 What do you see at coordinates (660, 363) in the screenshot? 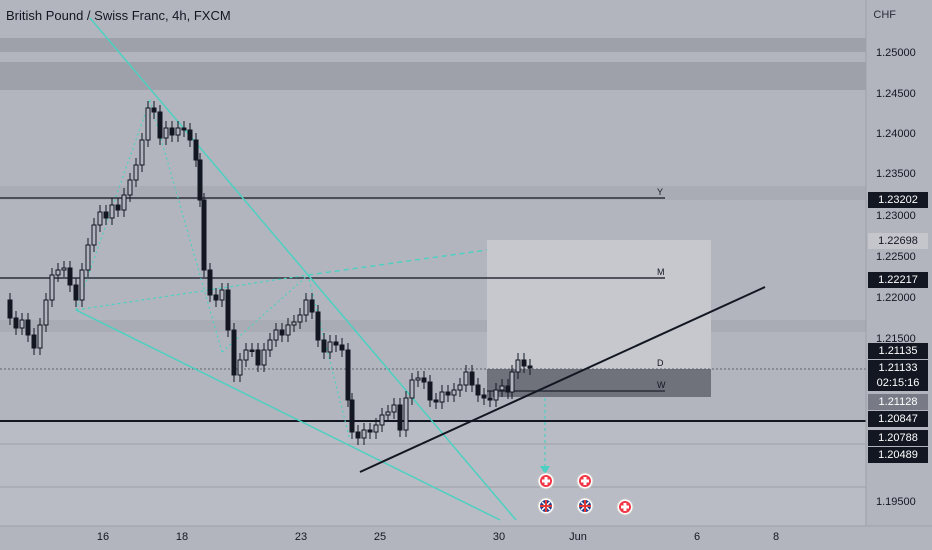
I see `daily-level-label: D` at bounding box center [660, 363].